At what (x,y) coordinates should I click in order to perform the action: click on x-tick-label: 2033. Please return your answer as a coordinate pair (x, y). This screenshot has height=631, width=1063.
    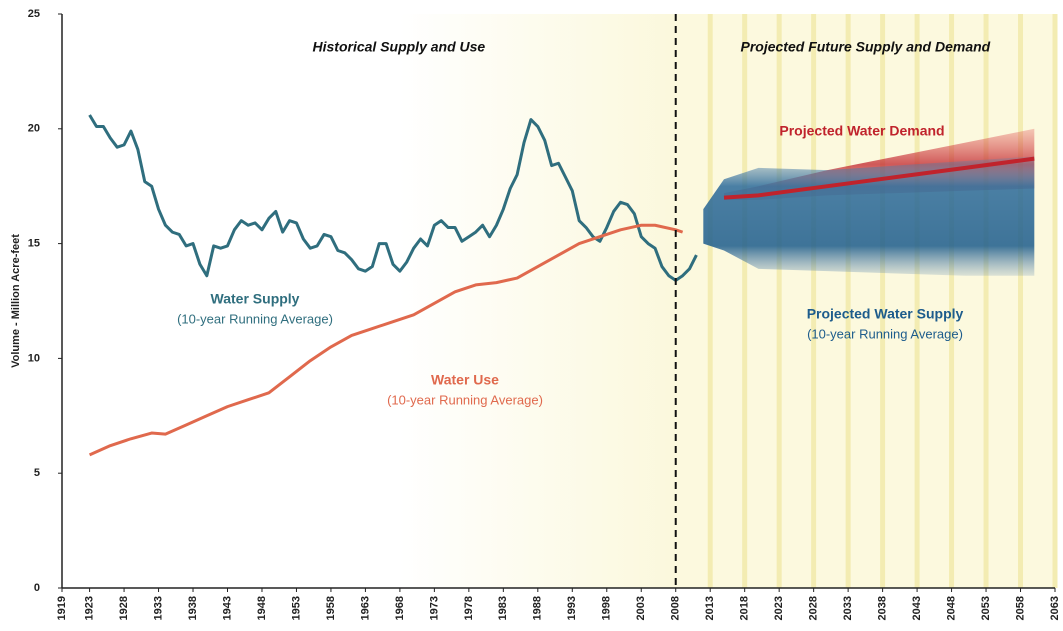
    Looking at the image, I should click on (848, 608).